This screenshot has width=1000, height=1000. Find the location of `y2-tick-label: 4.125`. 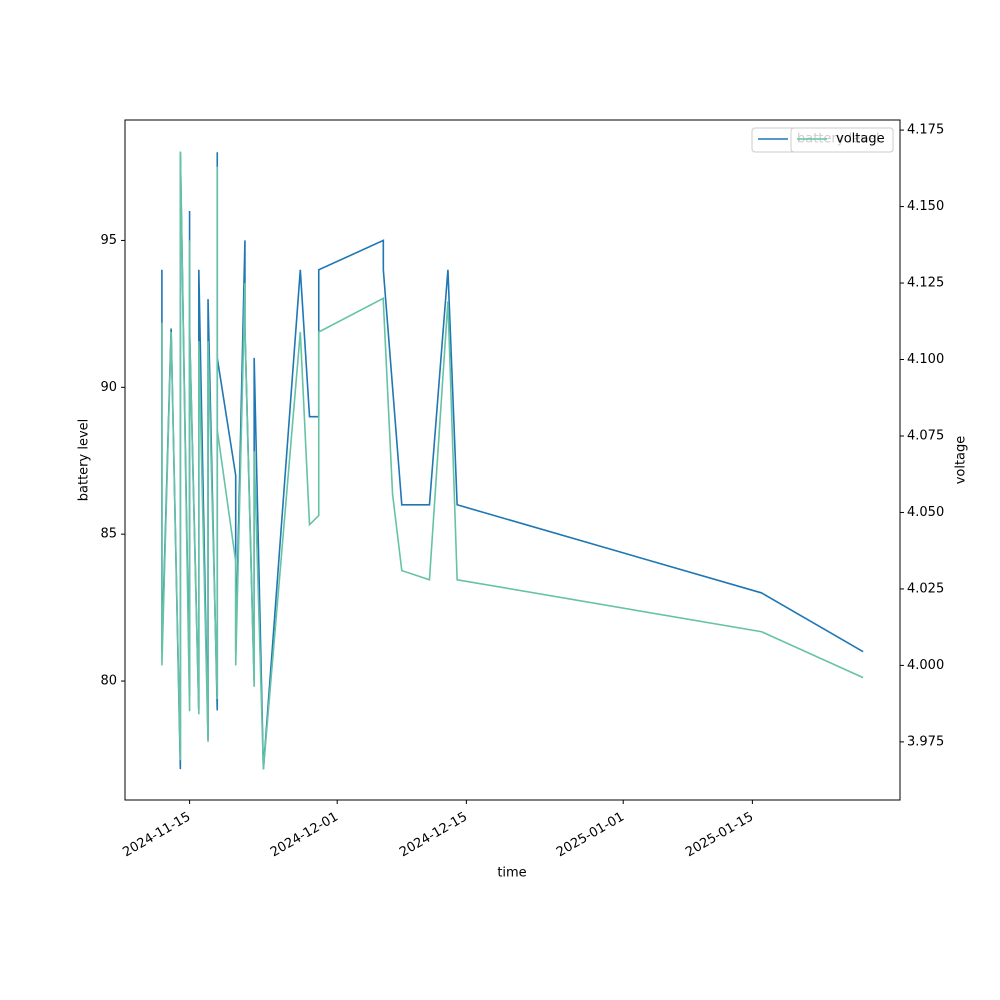

y2-tick-label: 4.125 is located at coordinates (925, 283).